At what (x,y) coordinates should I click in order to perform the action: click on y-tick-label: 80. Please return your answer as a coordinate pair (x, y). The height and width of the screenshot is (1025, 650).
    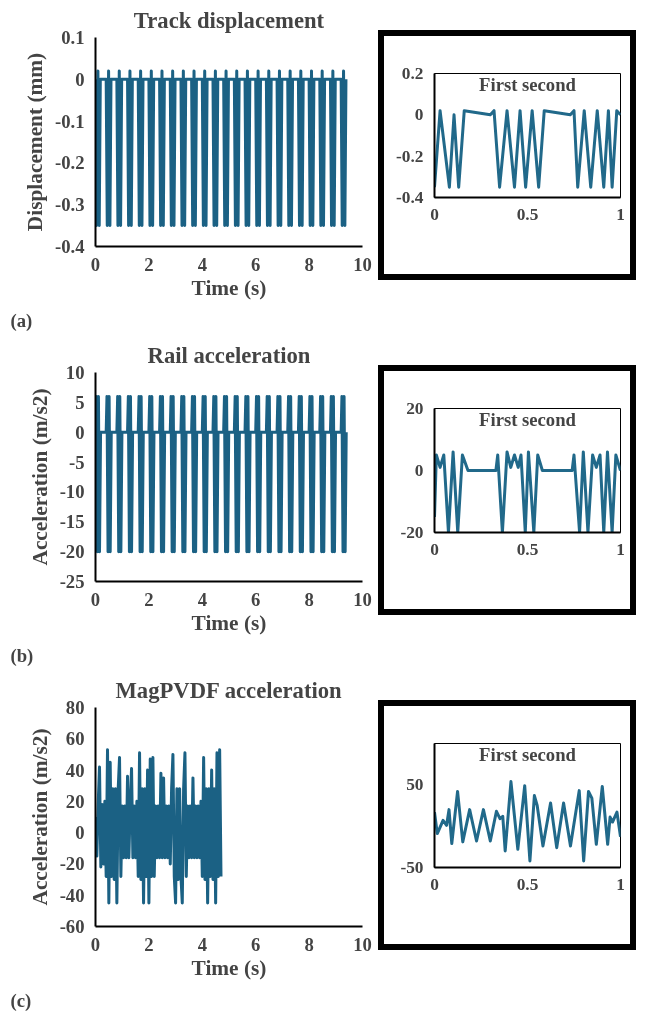
    Looking at the image, I should click on (75, 707).